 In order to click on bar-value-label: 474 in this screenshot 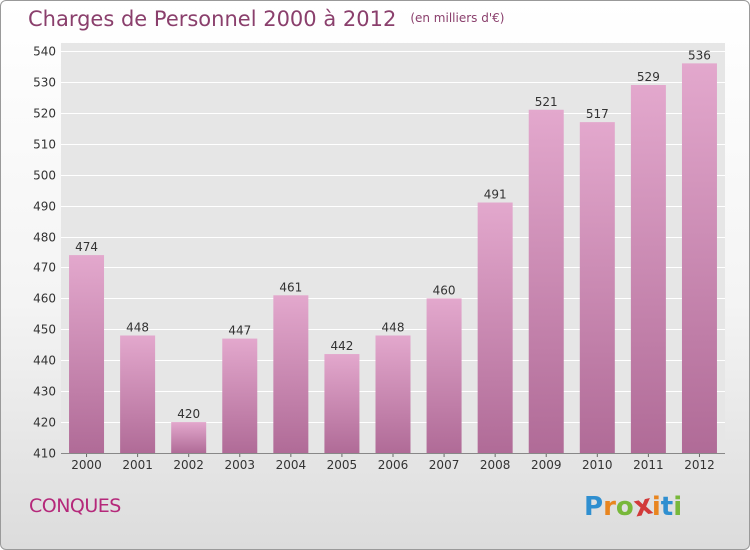, I will do `click(86, 247)`.